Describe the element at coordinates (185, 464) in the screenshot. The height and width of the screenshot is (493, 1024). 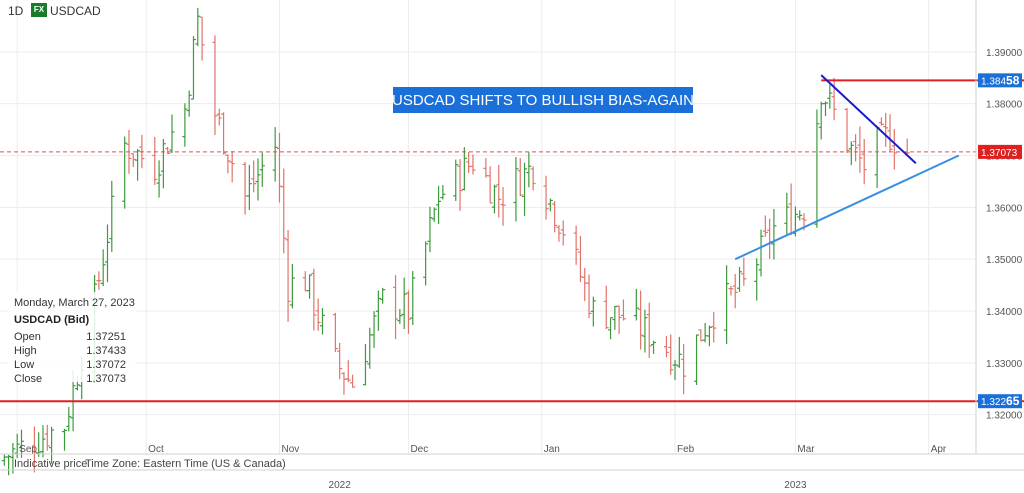
I see `timezone-note: Time Zone: Eastern Time (US & Canada)` at that location.